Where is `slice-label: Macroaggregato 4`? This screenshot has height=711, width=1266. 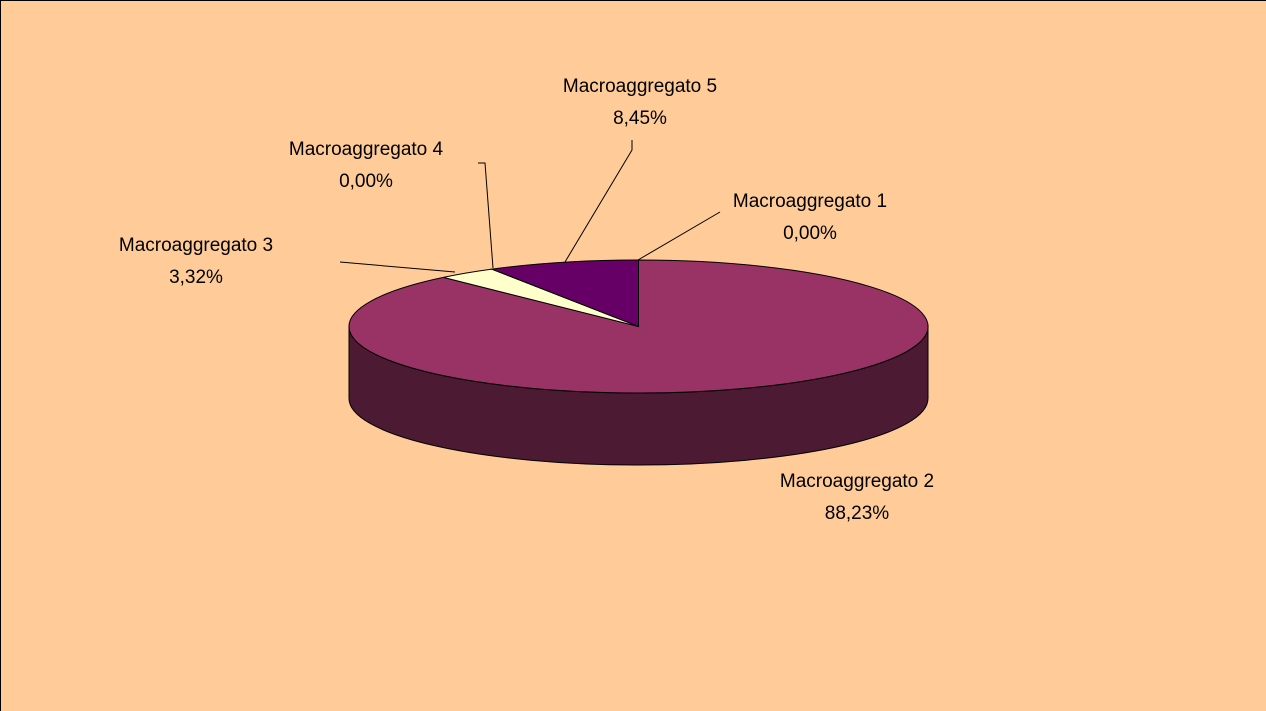 slice-label: Macroaggregato 4 is located at coordinates (366, 149).